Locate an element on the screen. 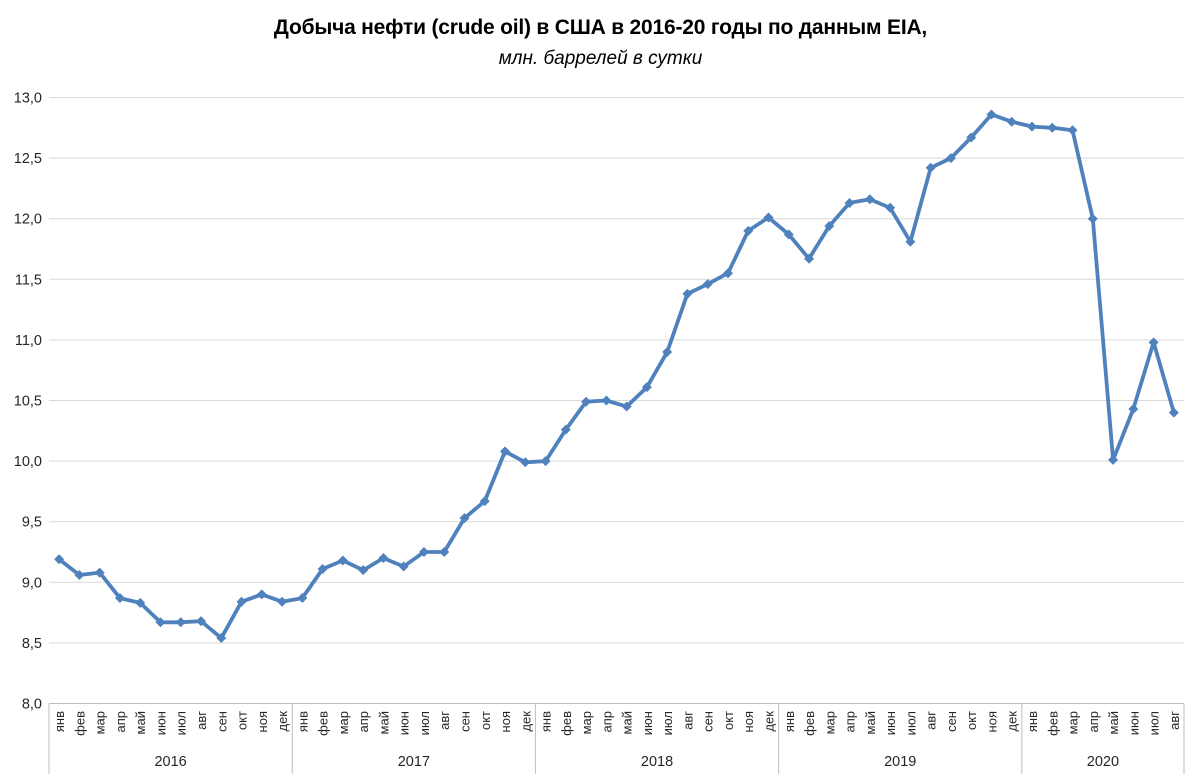  year-tick-label: 2020 is located at coordinates (1103, 762).